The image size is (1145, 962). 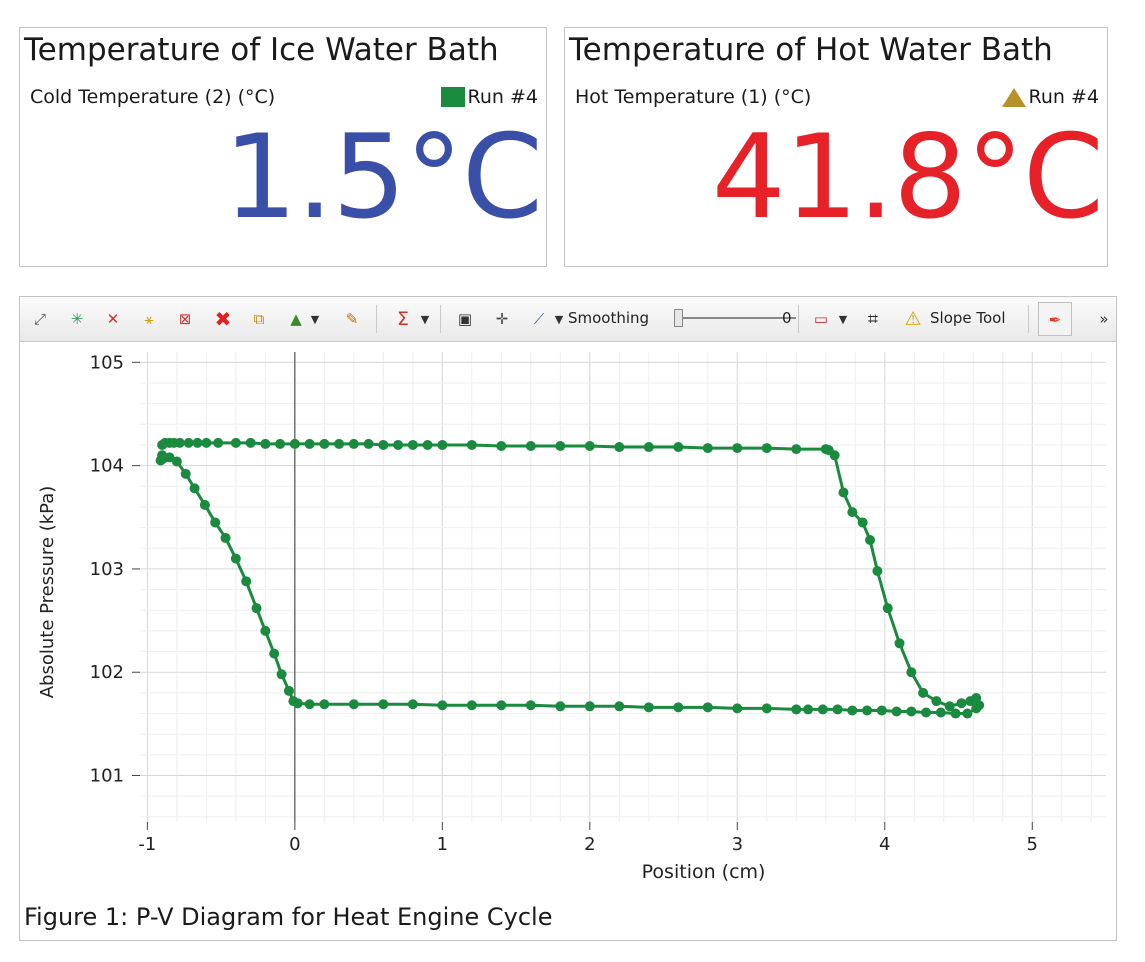 What do you see at coordinates (738, 318) in the screenshot?
I see `smoothing-slider-track` at bounding box center [738, 318].